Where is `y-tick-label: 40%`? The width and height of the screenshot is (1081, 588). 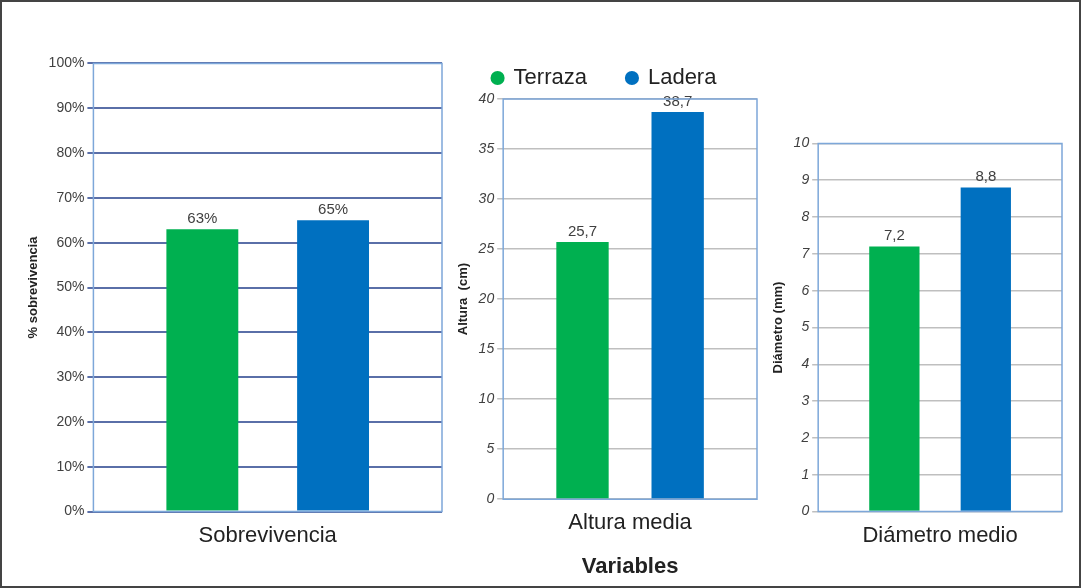
y-tick-label: 40% is located at coordinates (70, 331).